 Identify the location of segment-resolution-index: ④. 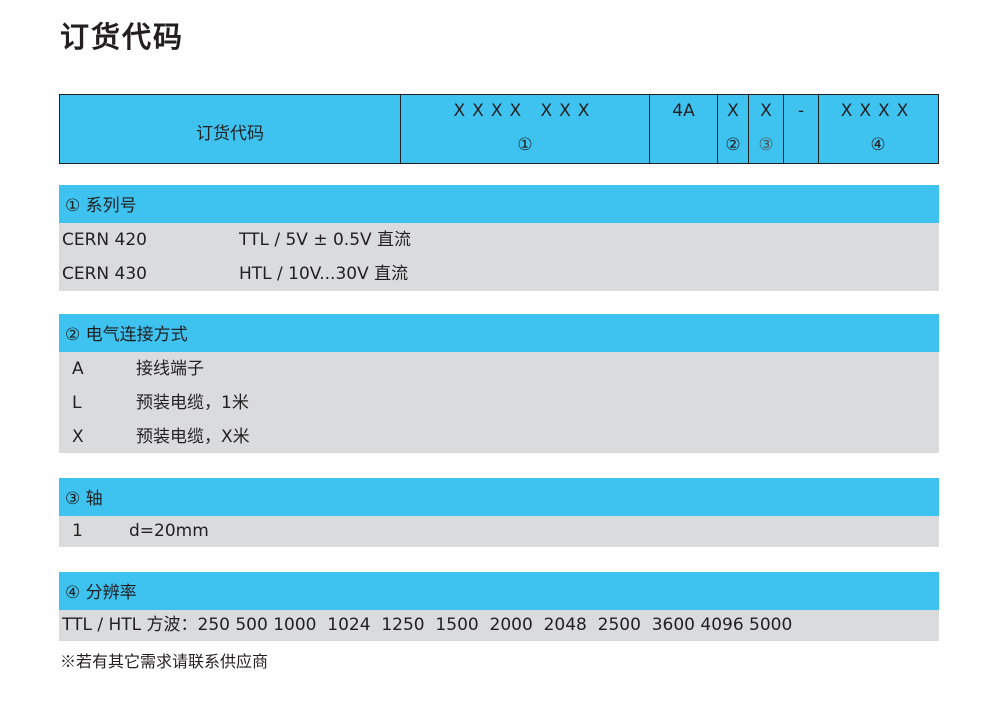
(878, 145).